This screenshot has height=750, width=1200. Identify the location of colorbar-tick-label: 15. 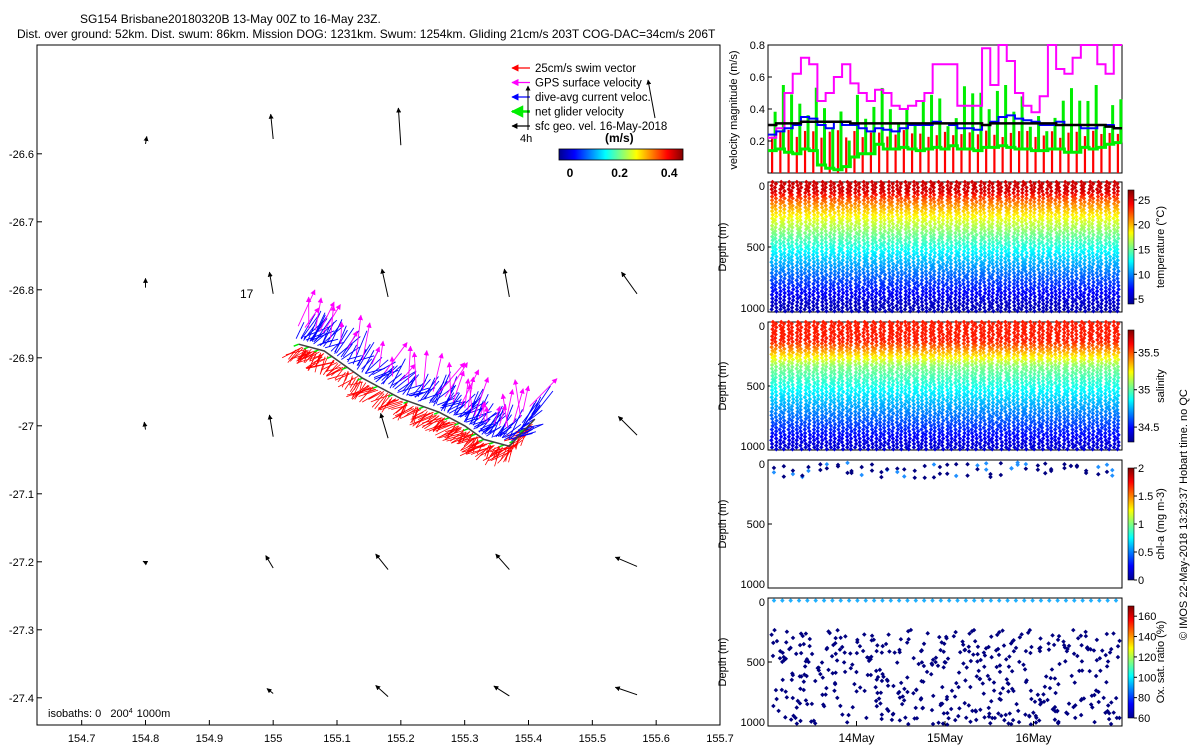
(1144, 250).